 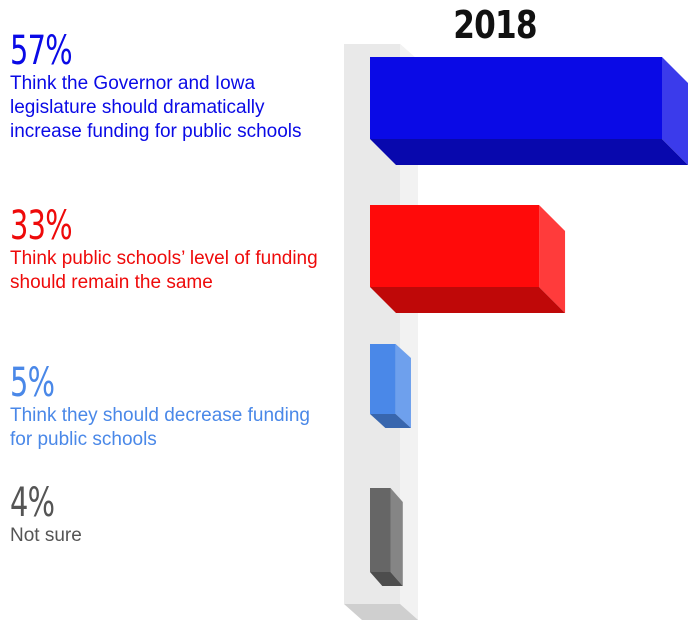 What do you see at coordinates (32, 383) in the screenshot?
I see `value-label: 5%` at bounding box center [32, 383].